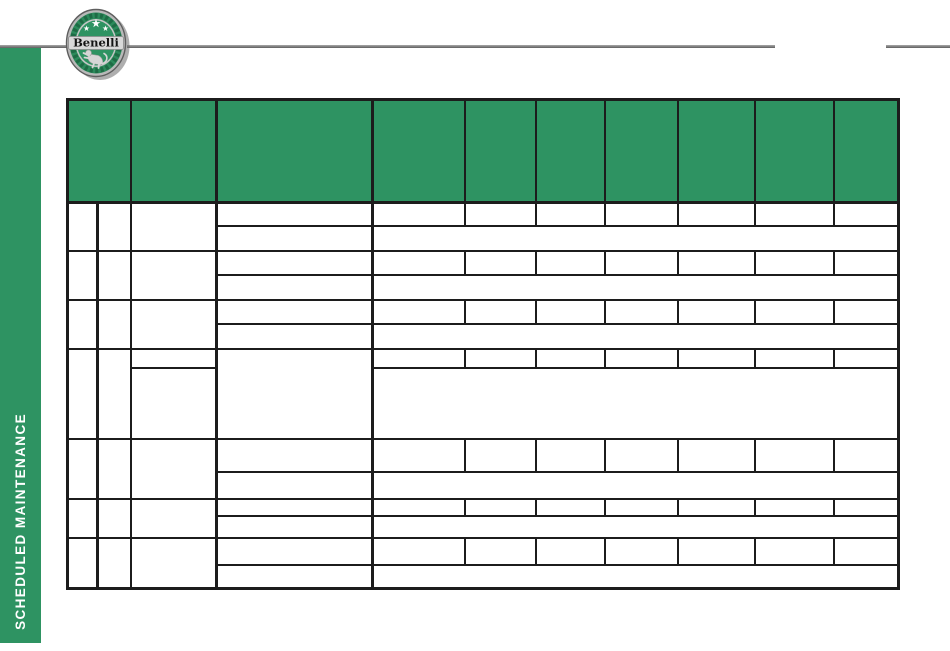 The height and width of the screenshot is (651, 950). I want to click on benelli-logo: Benelli, so click(98, 45).